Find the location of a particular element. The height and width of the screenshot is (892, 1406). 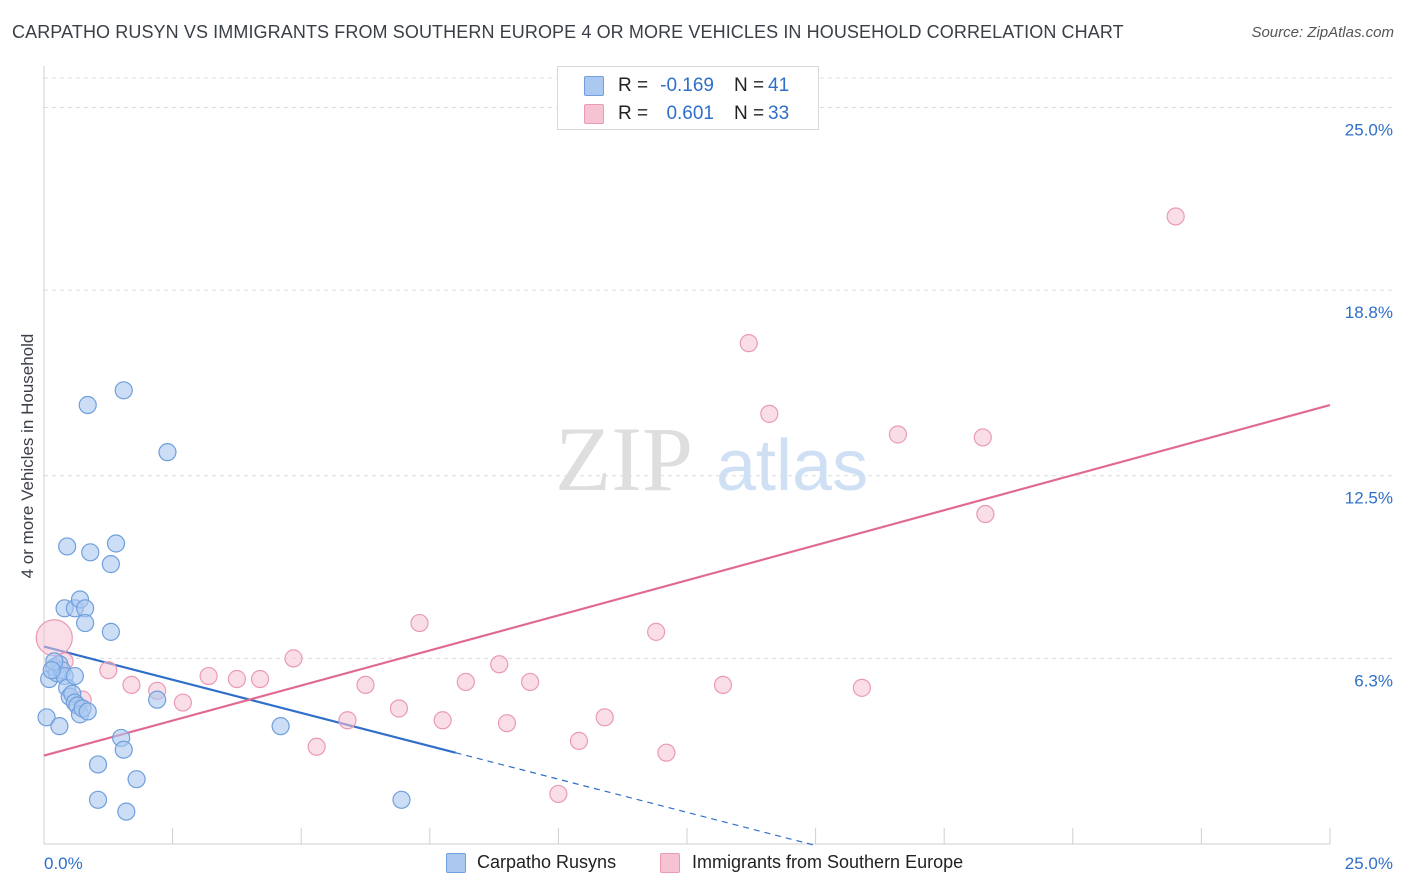

legend-row-carpatho-rusyns: R = -0.169 N = 41 is located at coordinates (688, 86).